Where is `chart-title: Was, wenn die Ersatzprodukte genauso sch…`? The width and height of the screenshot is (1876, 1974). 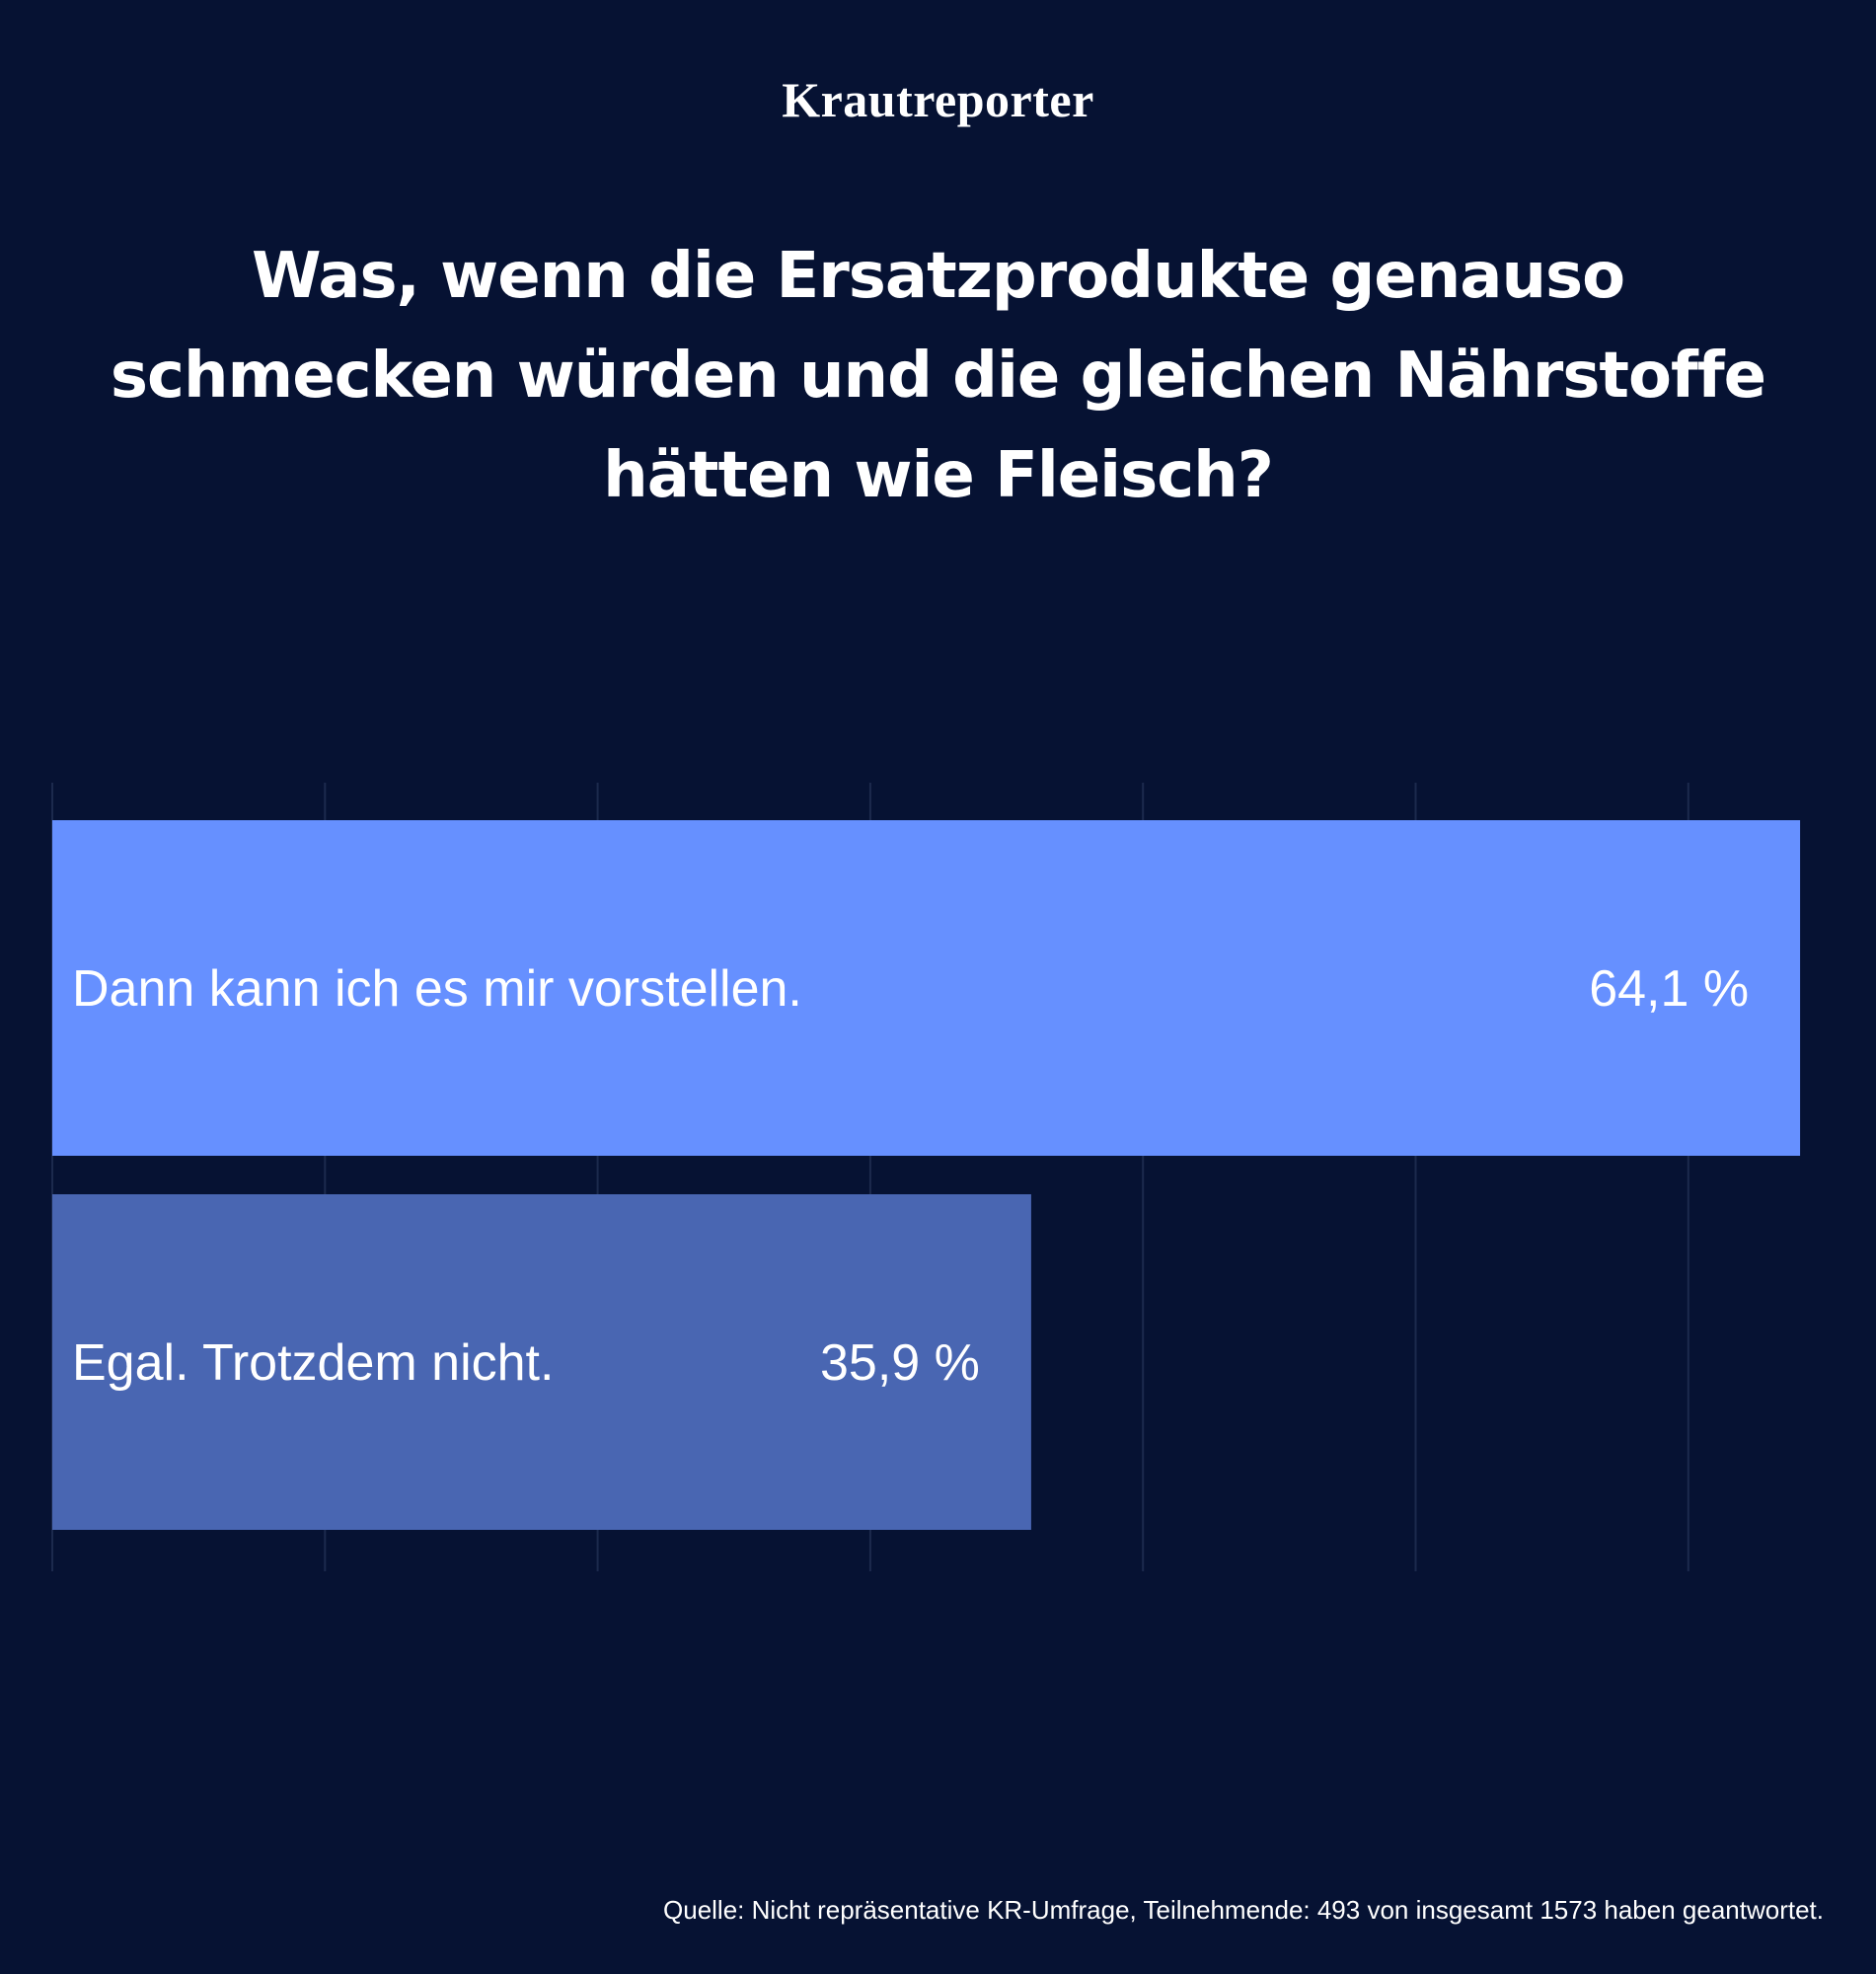 chart-title: Was, wenn die Ersatzprodukte genauso sch… is located at coordinates (938, 376).